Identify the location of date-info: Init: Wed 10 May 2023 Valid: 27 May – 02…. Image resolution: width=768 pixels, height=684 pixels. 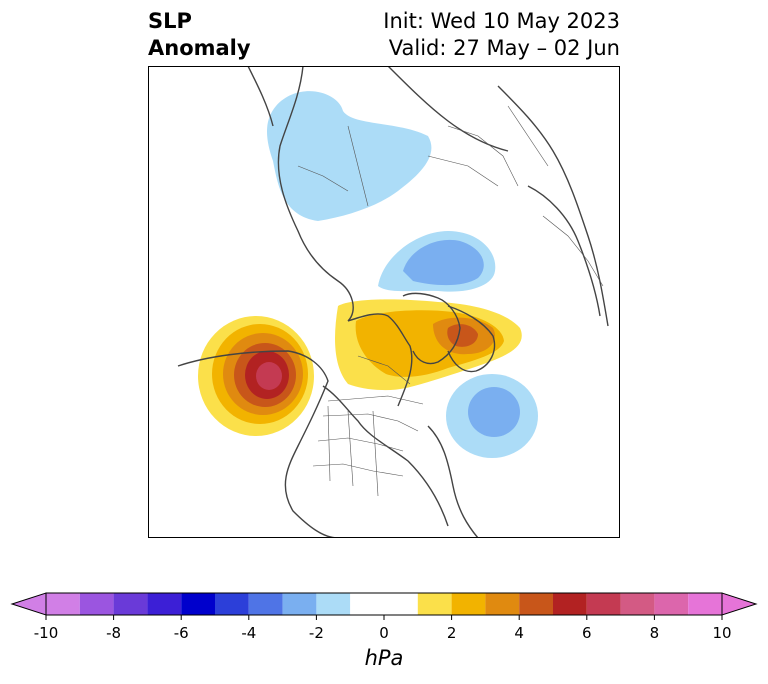
(501, 35).